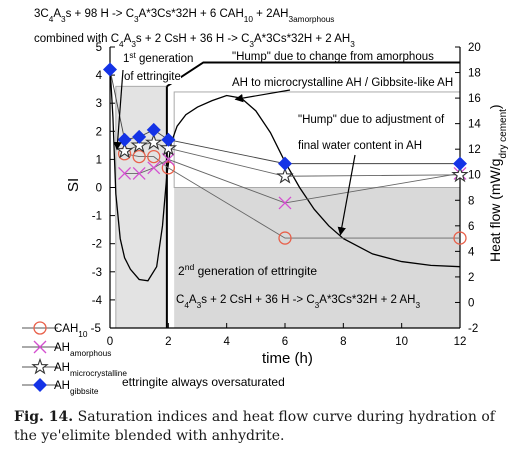 This screenshot has height=450, width=525. I want to click on y-tick-label-left: 5, so click(99, 48).